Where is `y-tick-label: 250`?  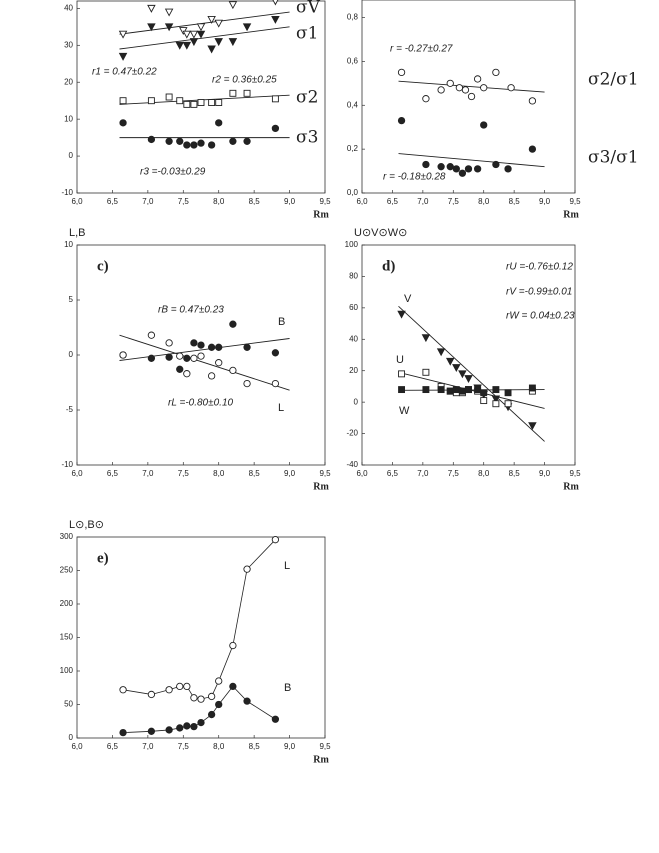 y-tick-label: 250 is located at coordinates (67, 570).